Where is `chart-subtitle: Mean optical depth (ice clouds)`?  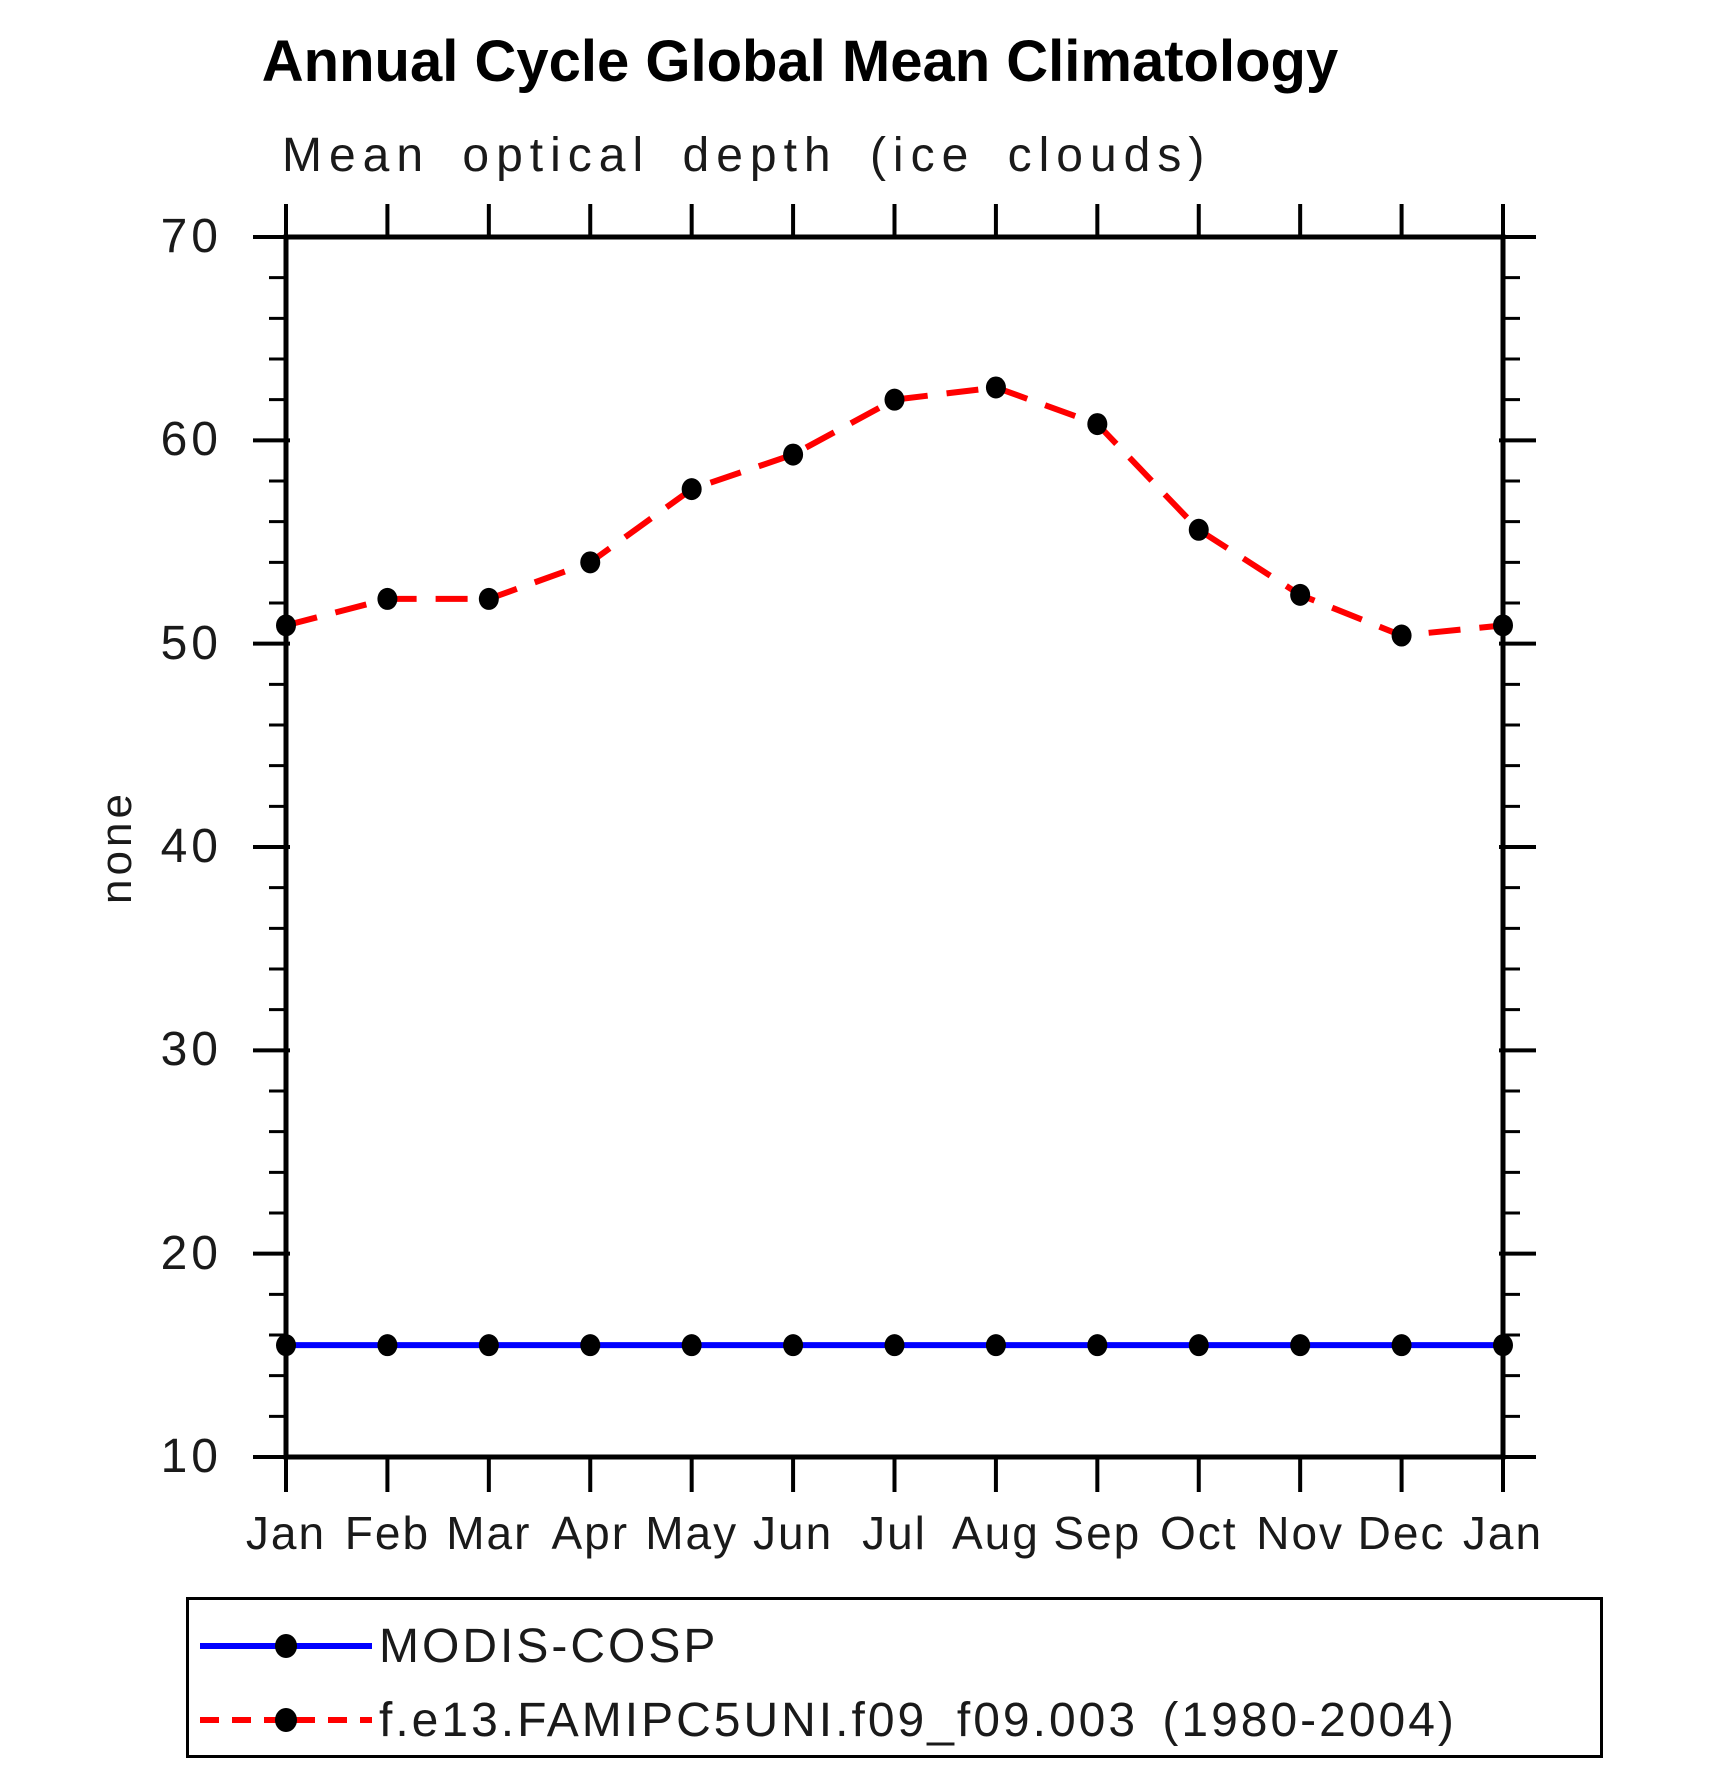
chart-subtitle: Mean optical depth (ice clouds) is located at coordinates (747, 155).